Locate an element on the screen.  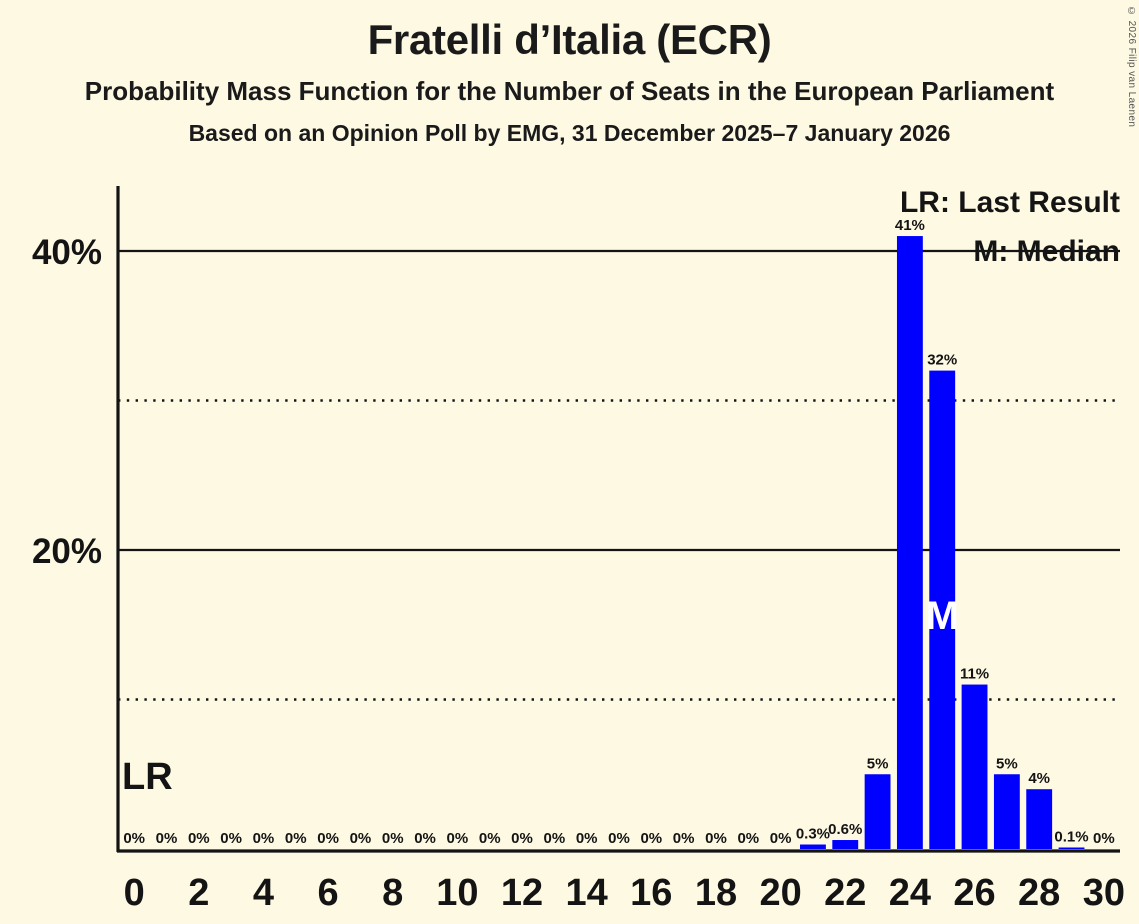
bar-value-label-seat-23: 5% is located at coordinates (878, 763).